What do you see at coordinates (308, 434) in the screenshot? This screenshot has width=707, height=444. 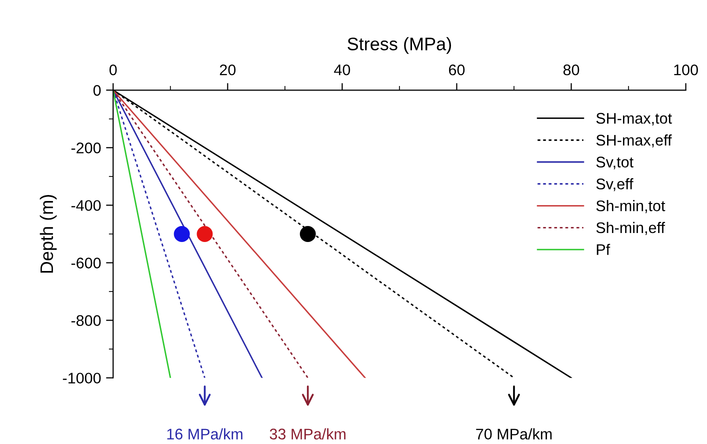 I see `text: 33 MPa/km` at bounding box center [308, 434].